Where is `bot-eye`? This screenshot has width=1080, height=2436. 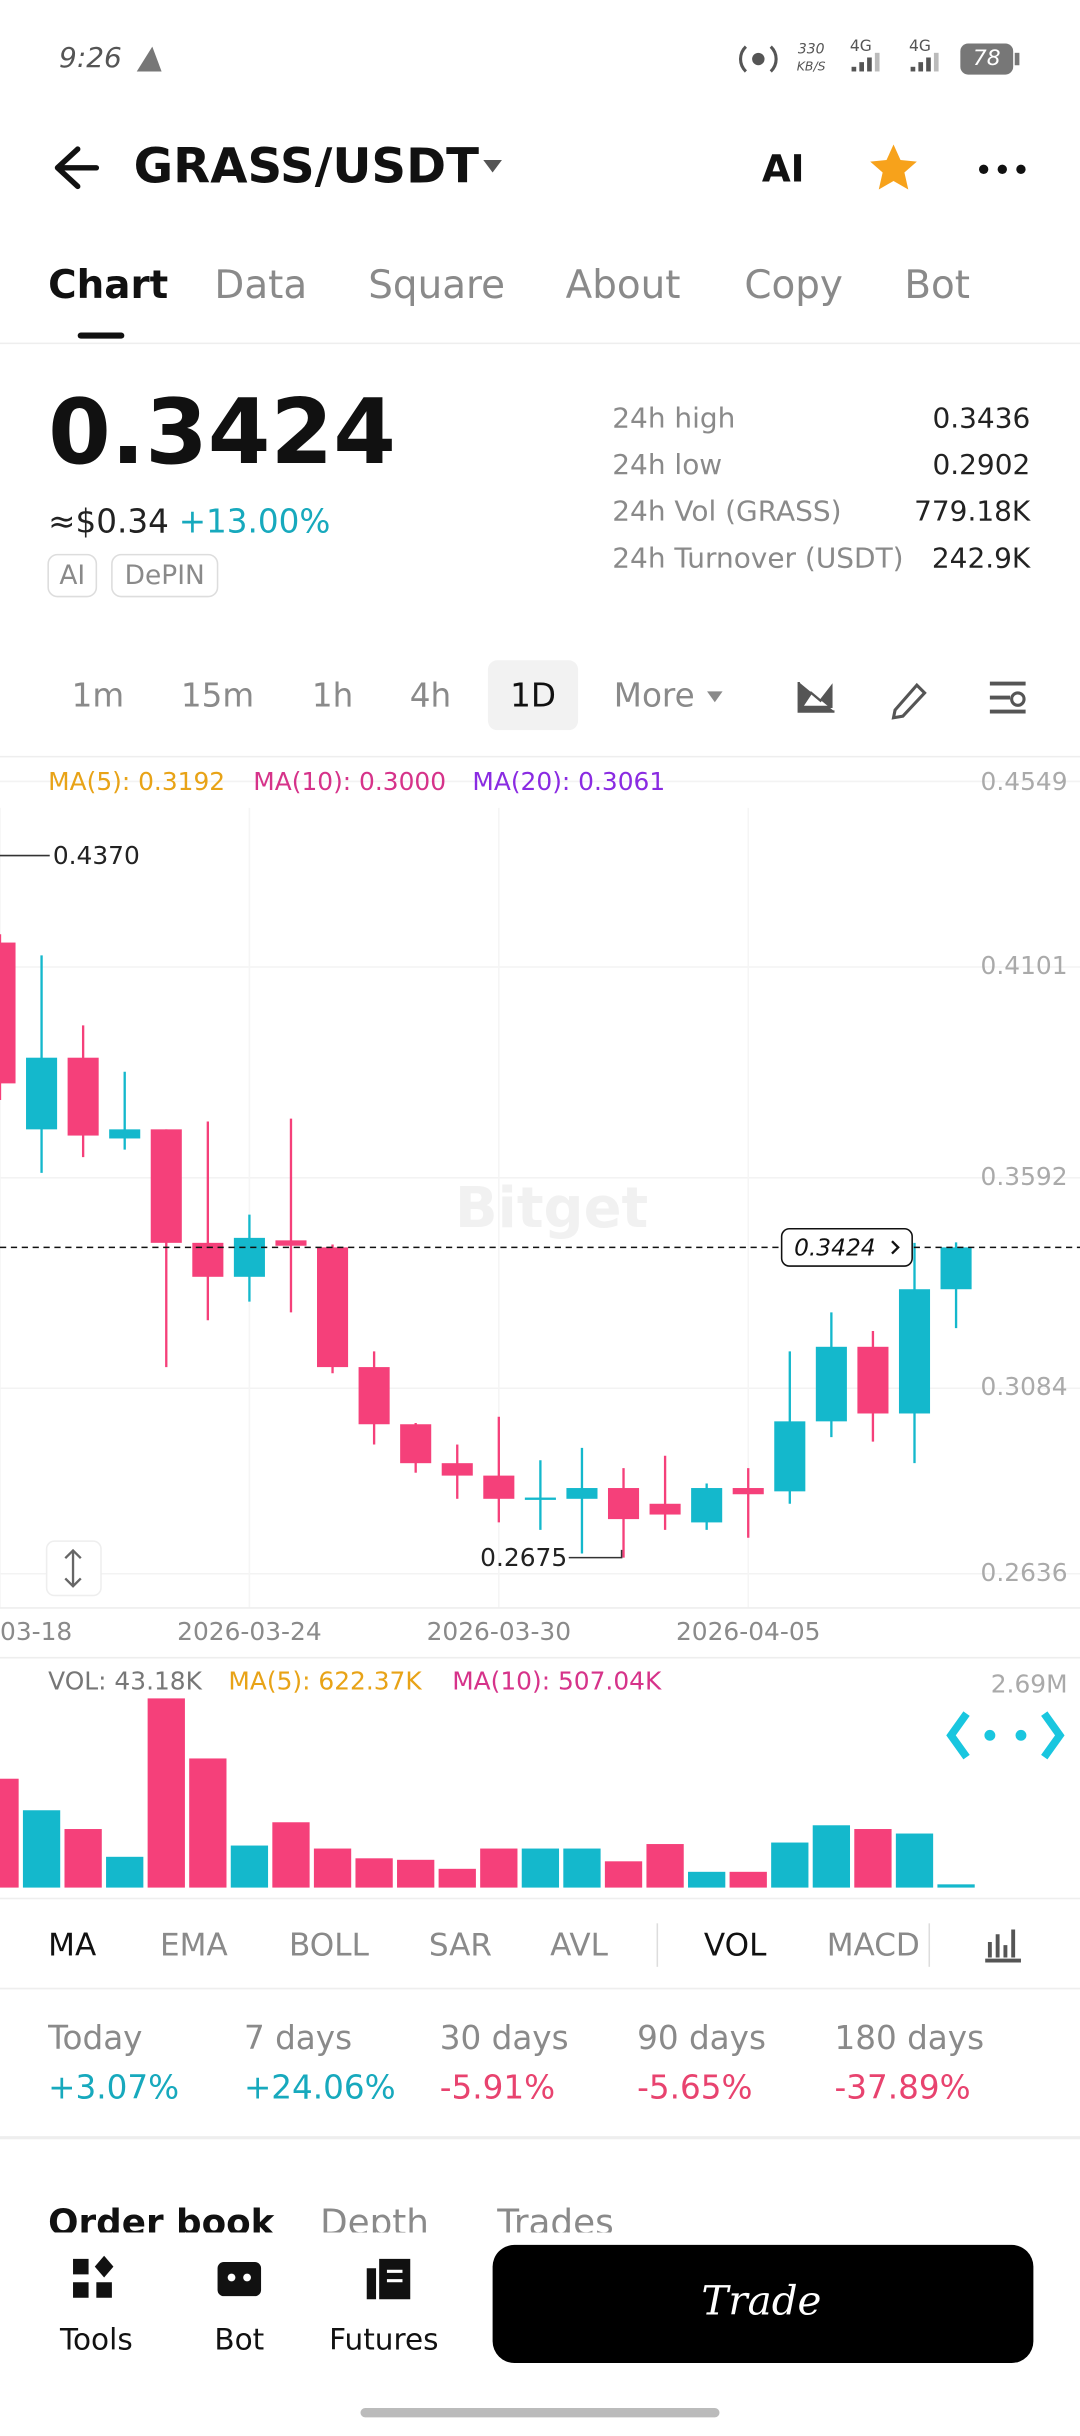
bot-eye is located at coordinates (231, 2277).